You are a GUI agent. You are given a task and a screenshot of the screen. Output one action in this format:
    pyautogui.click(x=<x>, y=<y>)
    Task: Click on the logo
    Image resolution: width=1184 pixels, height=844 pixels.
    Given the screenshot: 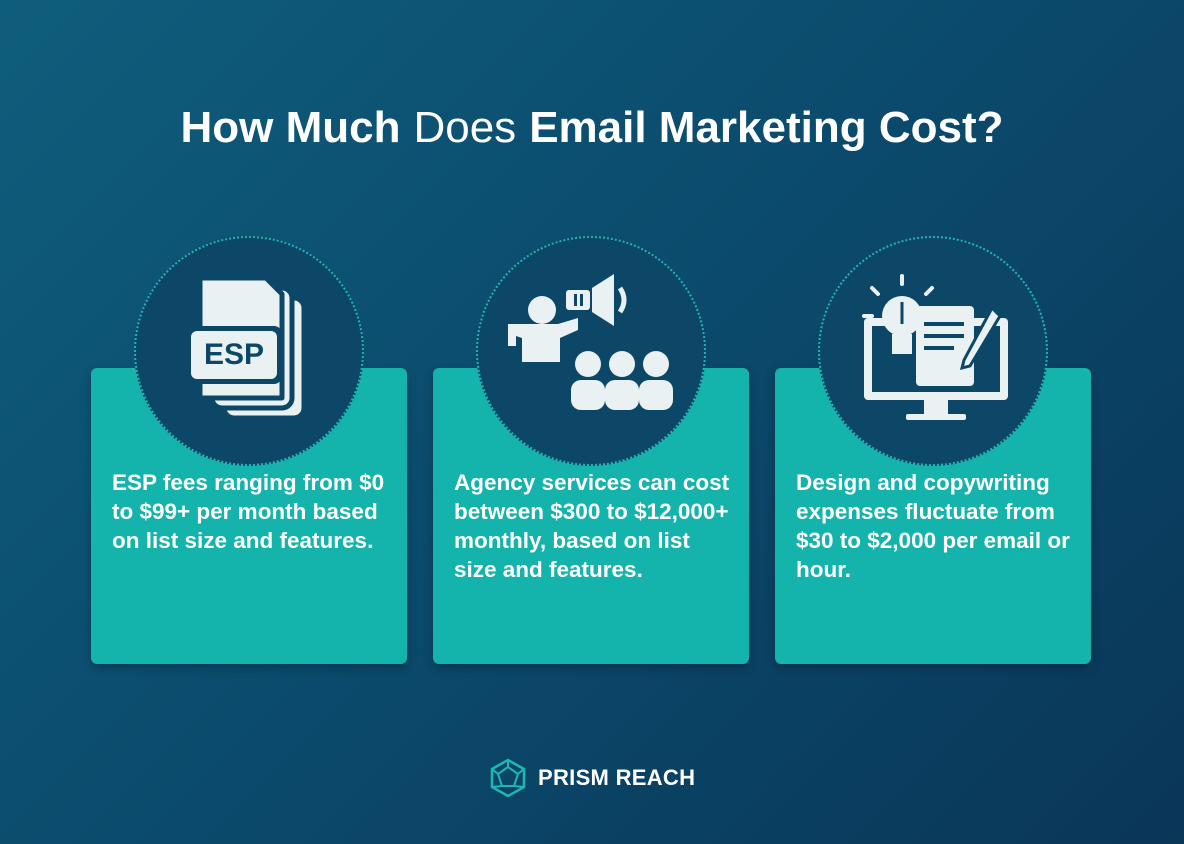 What is the action you would take?
    pyautogui.click(x=508, y=778)
    